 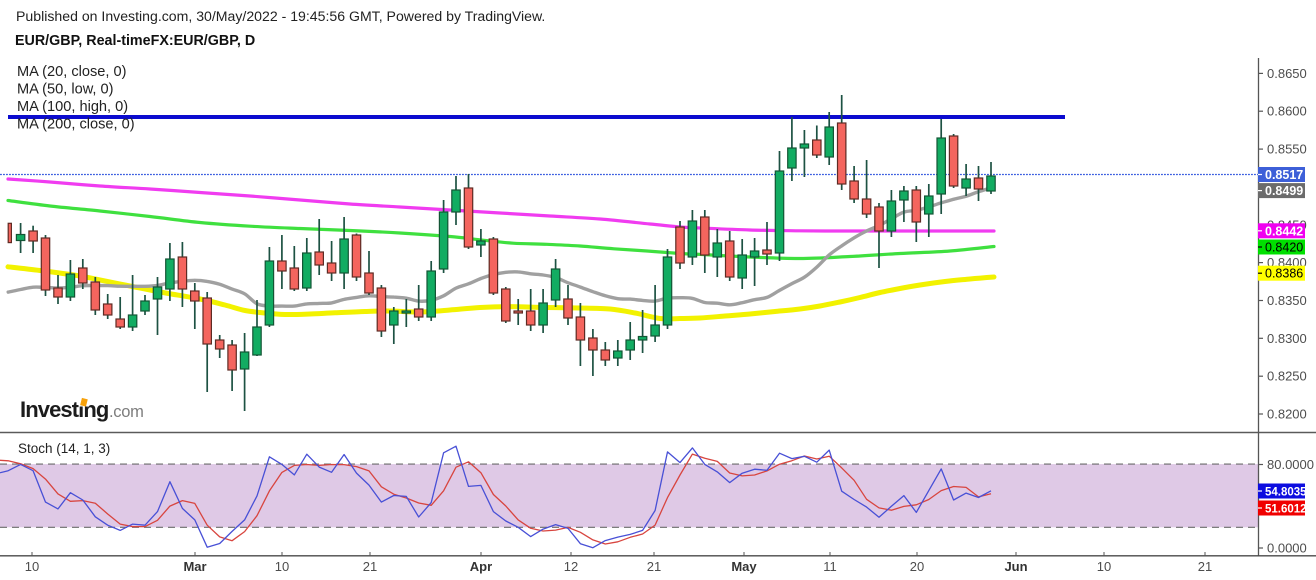 I want to click on svg-text: 0.8386, so click(x=1284, y=274).